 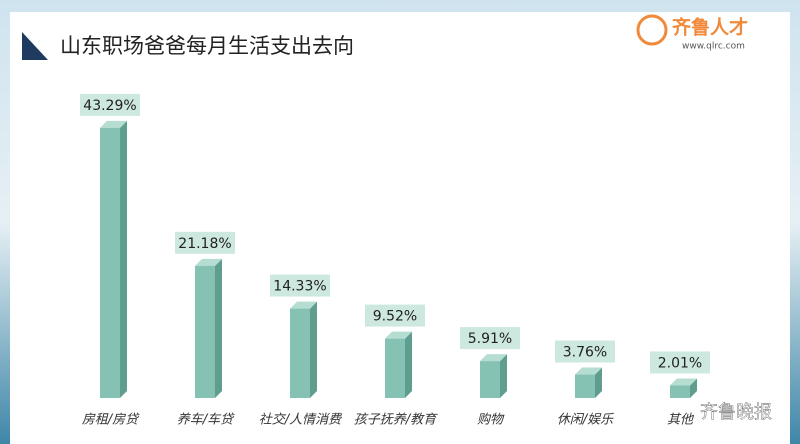 What do you see at coordinates (111, 420) in the screenshot?
I see `x-tick-label: 房租/房贷` at bounding box center [111, 420].